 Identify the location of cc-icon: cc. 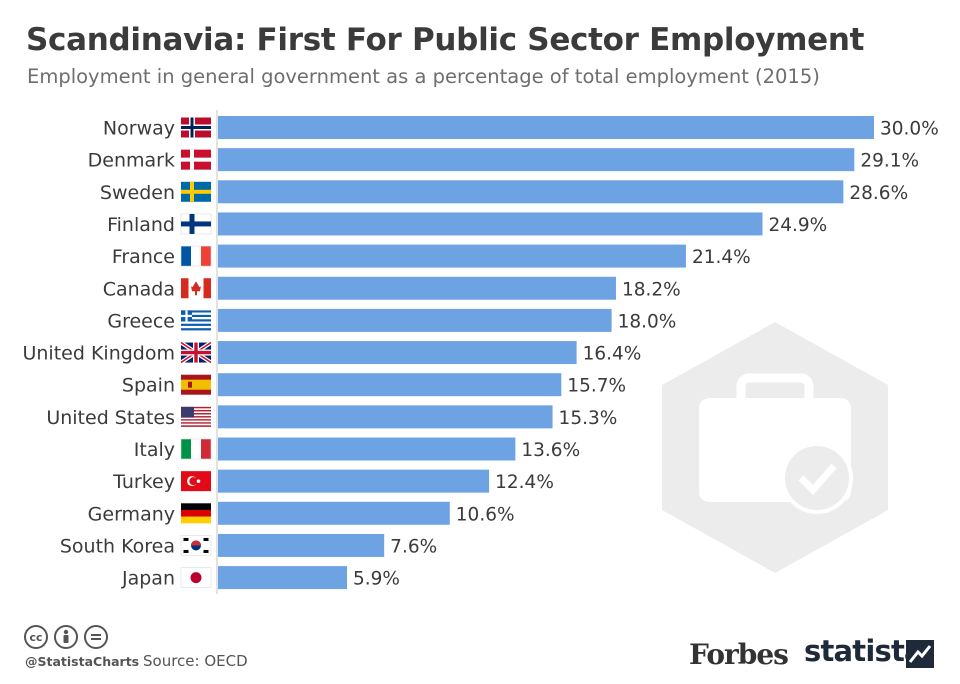
(36, 637).